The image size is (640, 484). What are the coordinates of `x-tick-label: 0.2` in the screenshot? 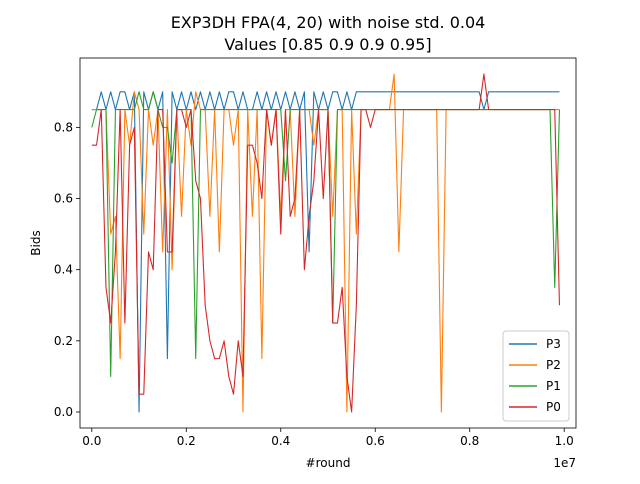 It's located at (186, 441).